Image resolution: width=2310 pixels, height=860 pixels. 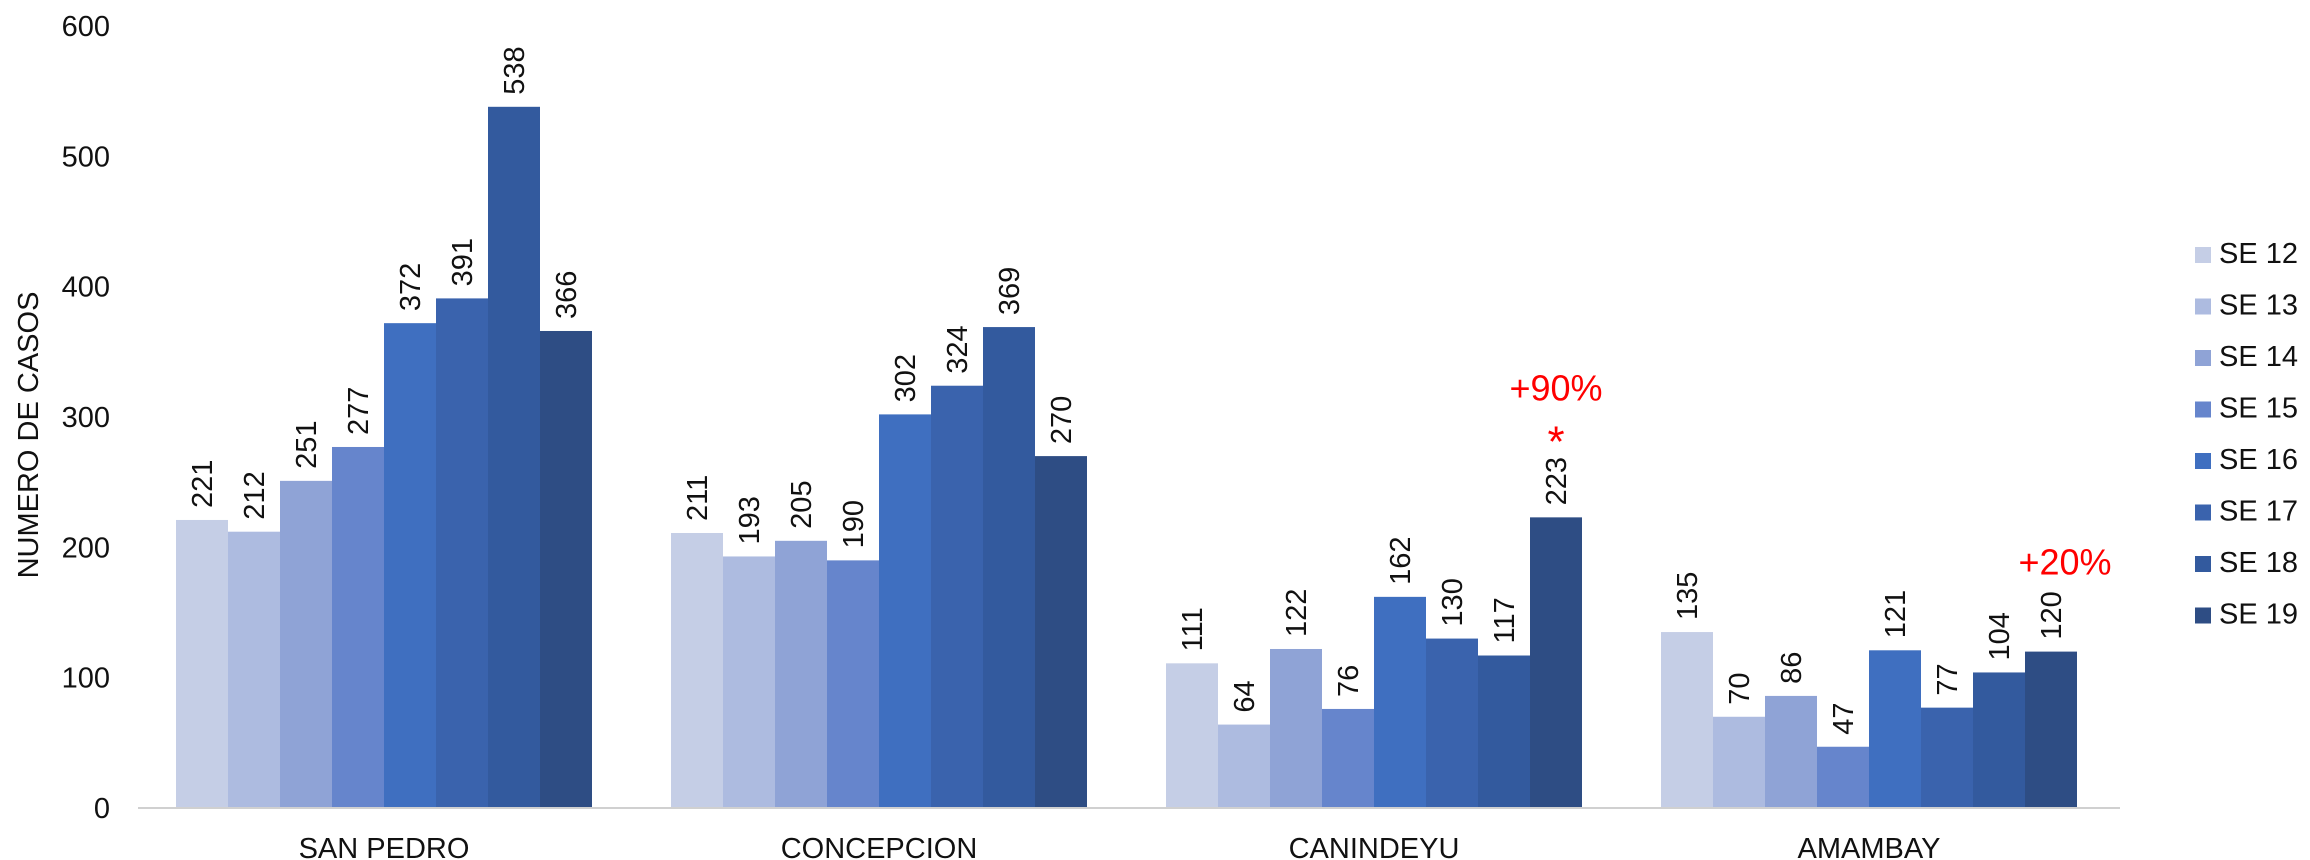 I want to click on annotations-group: * +90% +20%, so click(x=1810, y=474).